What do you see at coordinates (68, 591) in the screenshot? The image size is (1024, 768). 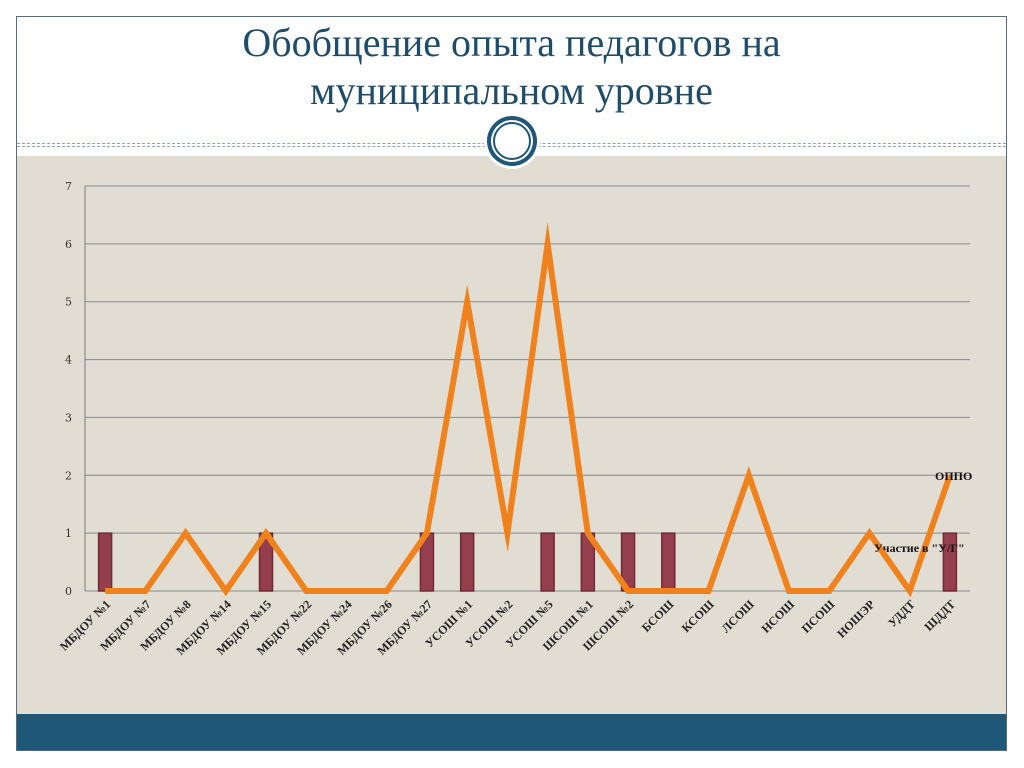 I see `y-tick-label: 0` at bounding box center [68, 591].